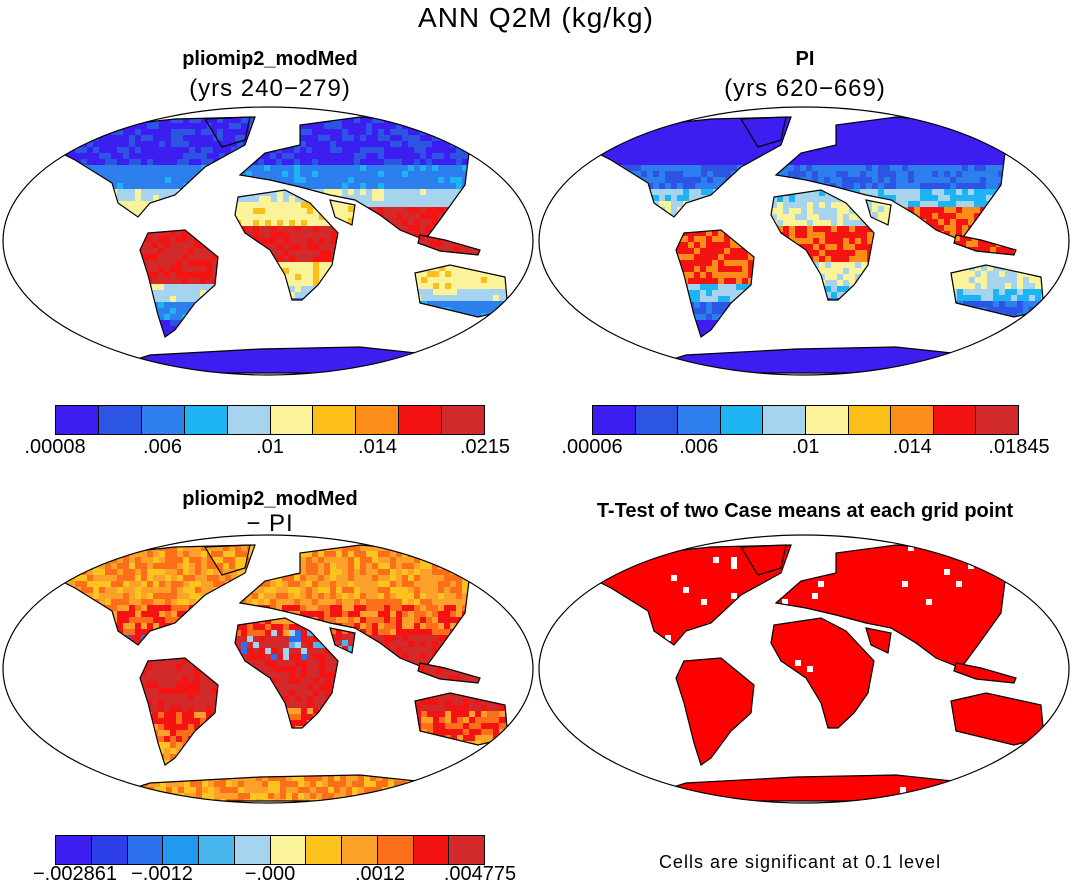 The width and height of the screenshot is (1072, 886). What do you see at coordinates (162, 874) in the screenshot?
I see `colorbar-tick-label: −.0012` at bounding box center [162, 874].